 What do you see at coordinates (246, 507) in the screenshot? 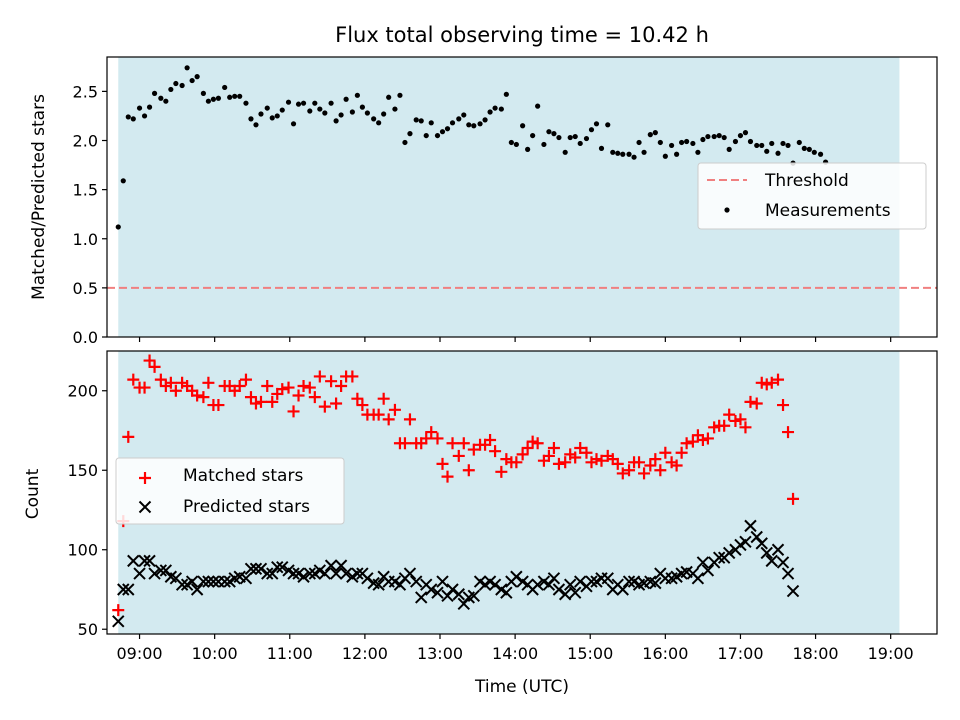
I see `legend-predicted-label: Predicted stars` at bounding box center [246, 507].